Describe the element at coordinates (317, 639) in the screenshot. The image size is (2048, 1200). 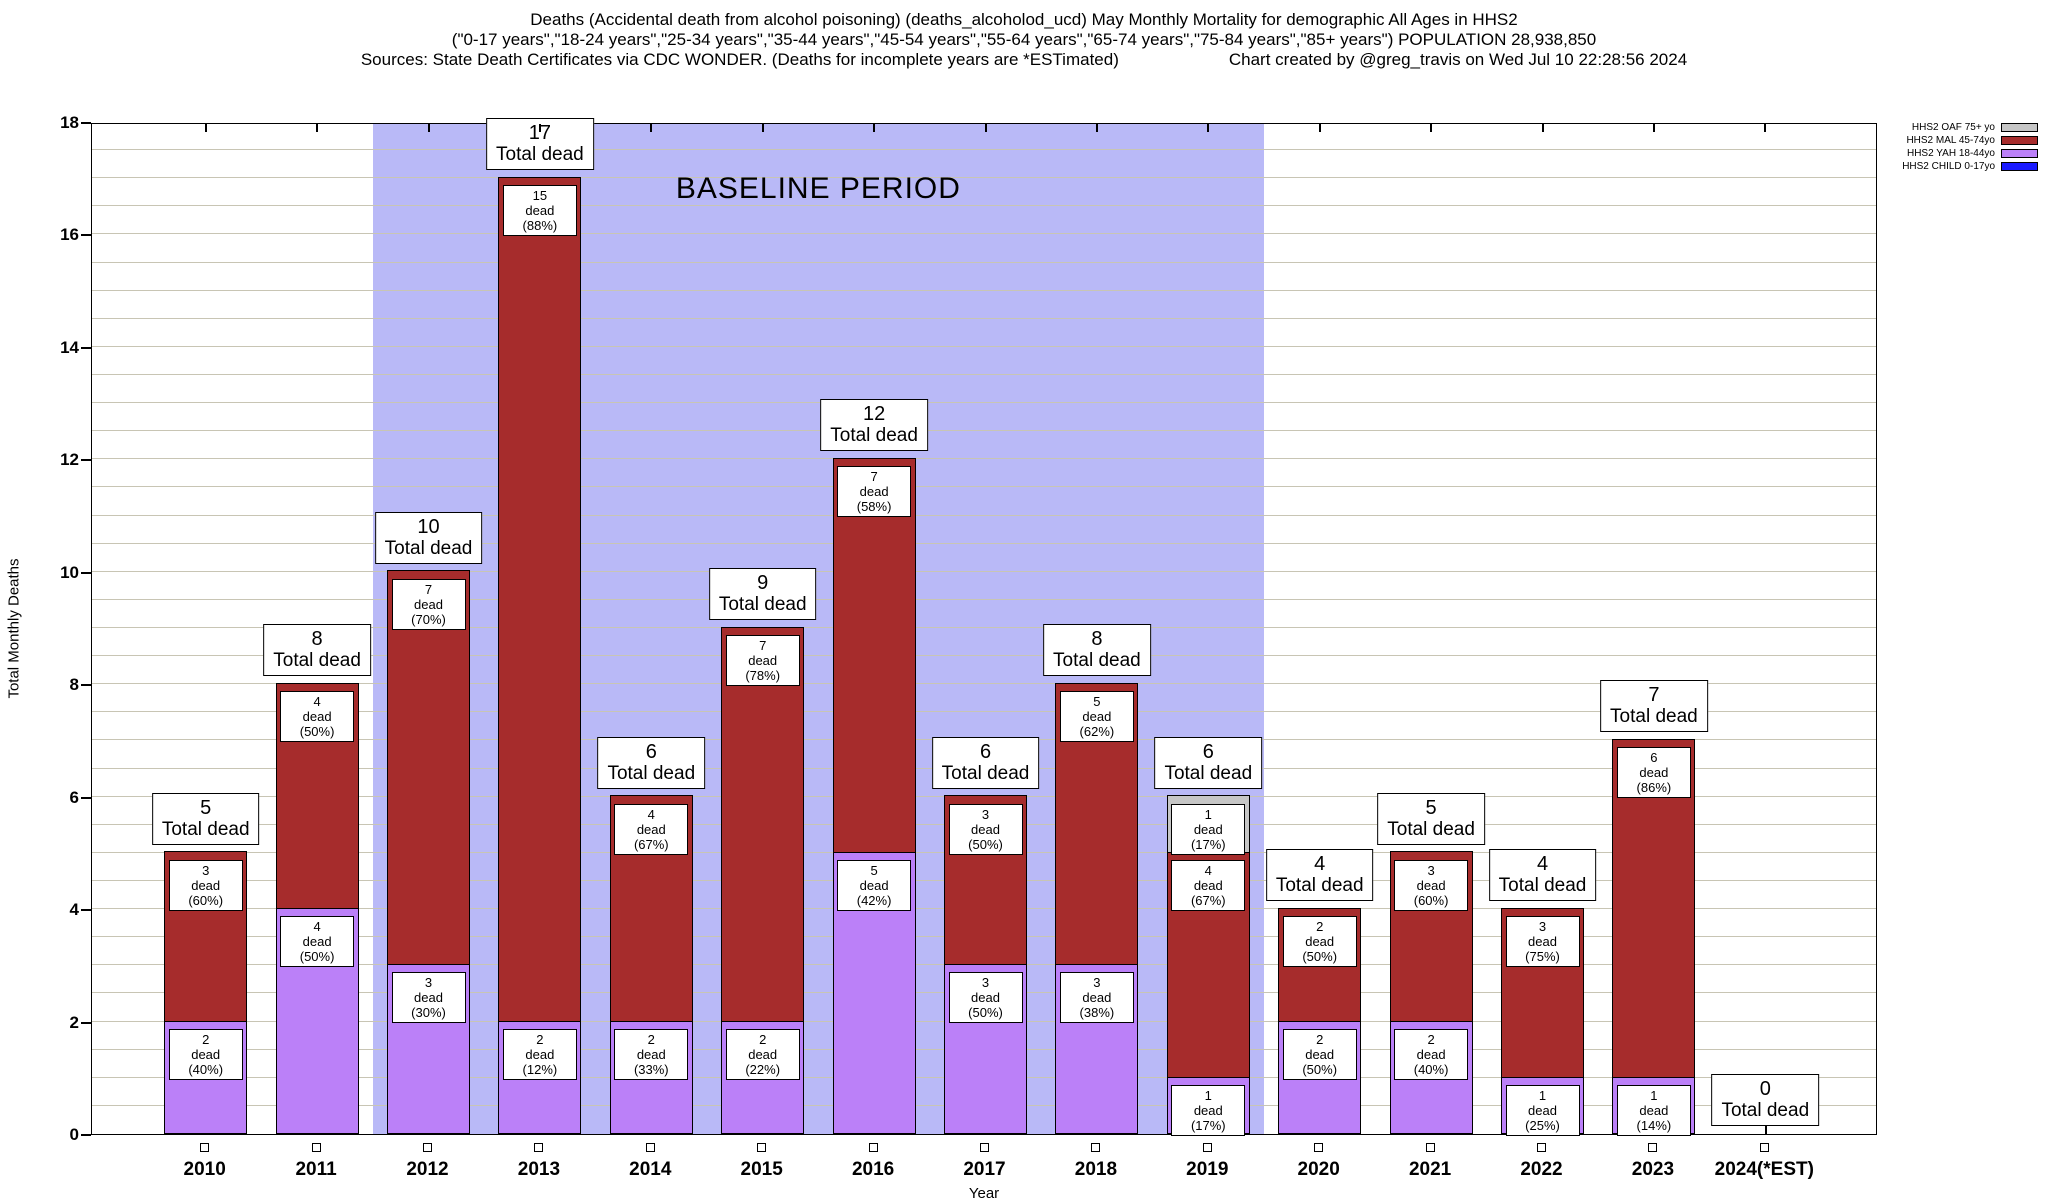
I see `total-dead-count: 8` at that location.